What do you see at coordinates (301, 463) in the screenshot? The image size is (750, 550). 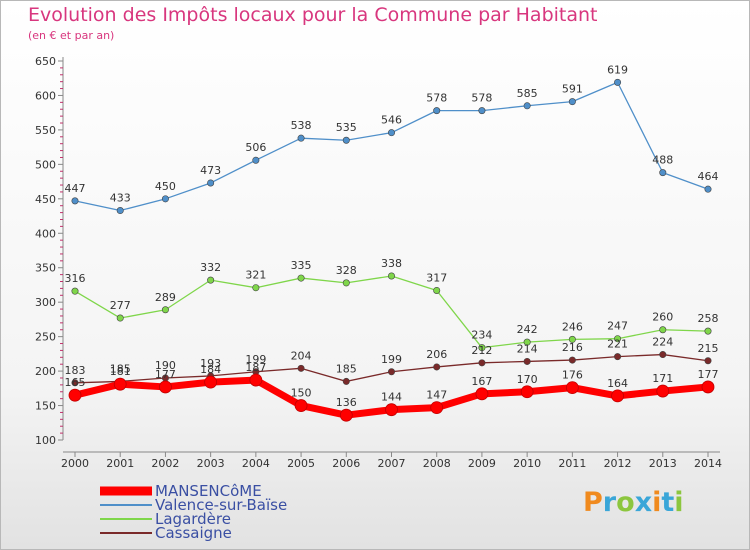 I see `x-tick-label: 2005` at bounding box center [301, 463].